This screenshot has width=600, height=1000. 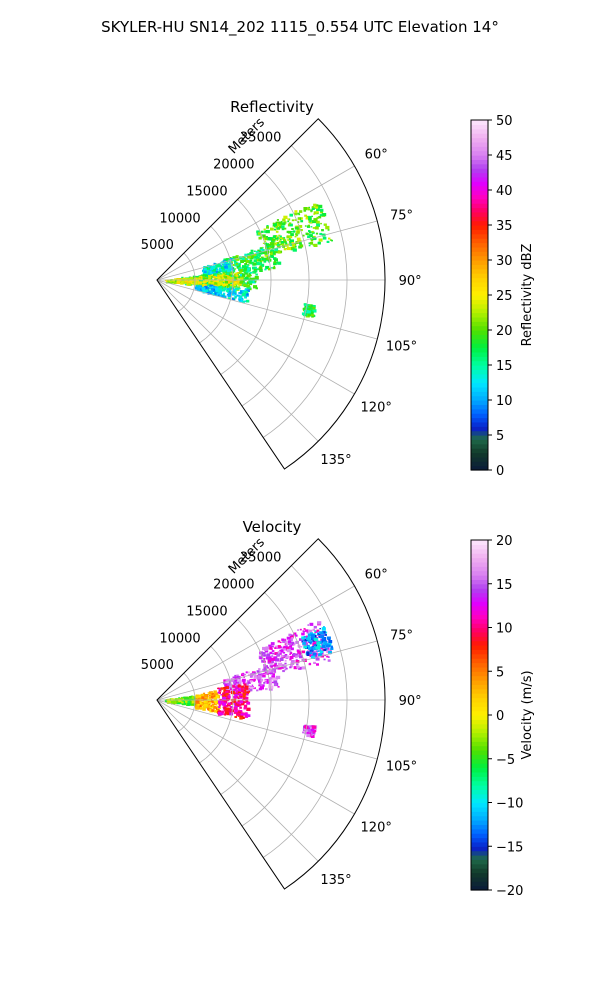 What do you see at coordinates (504, 366) in the screenshot?
I see `colorbar-tick-label: 15` at bounding box center [504, 366].